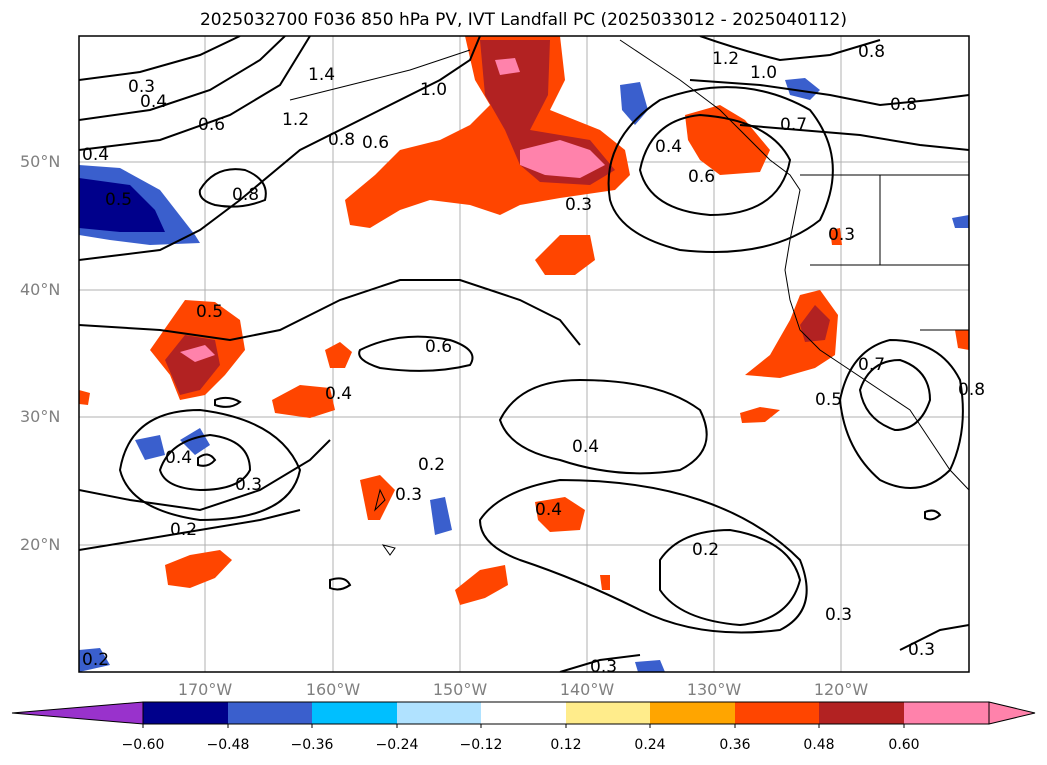 The width and height of the screenshot is (1047, 765). What do you see at coordinates (228, 745) in the screenshot?
I see `colorbar-tick: −0.48` at bounding box center [228, 745].